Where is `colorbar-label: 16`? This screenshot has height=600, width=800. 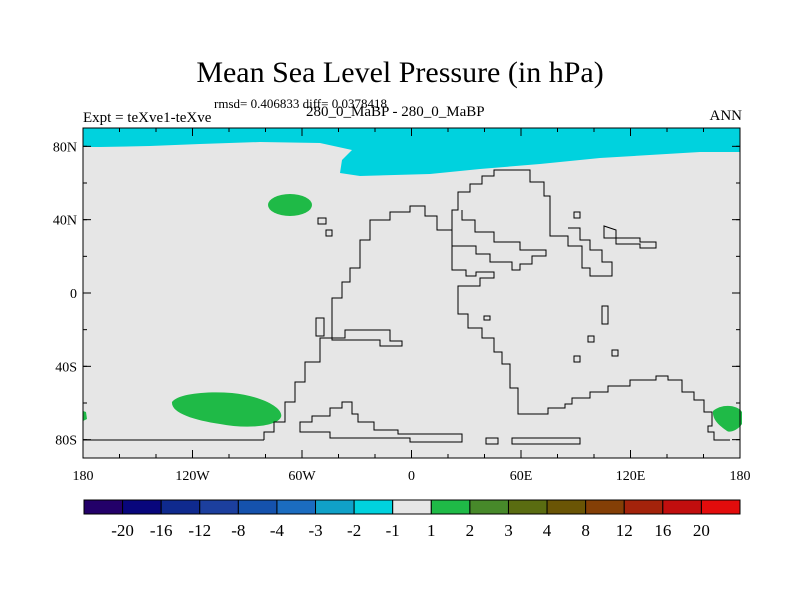
colorbar-label: 16 is located at coordinates (662, 530).